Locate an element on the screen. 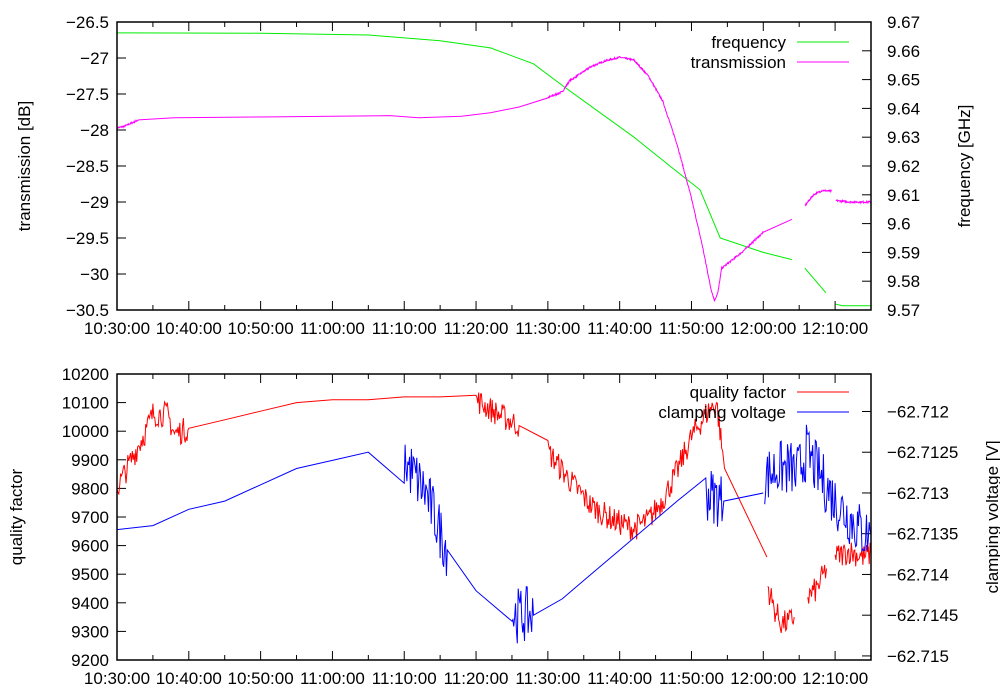  y-tick-label: −30 is located at coordinates (94, 274).